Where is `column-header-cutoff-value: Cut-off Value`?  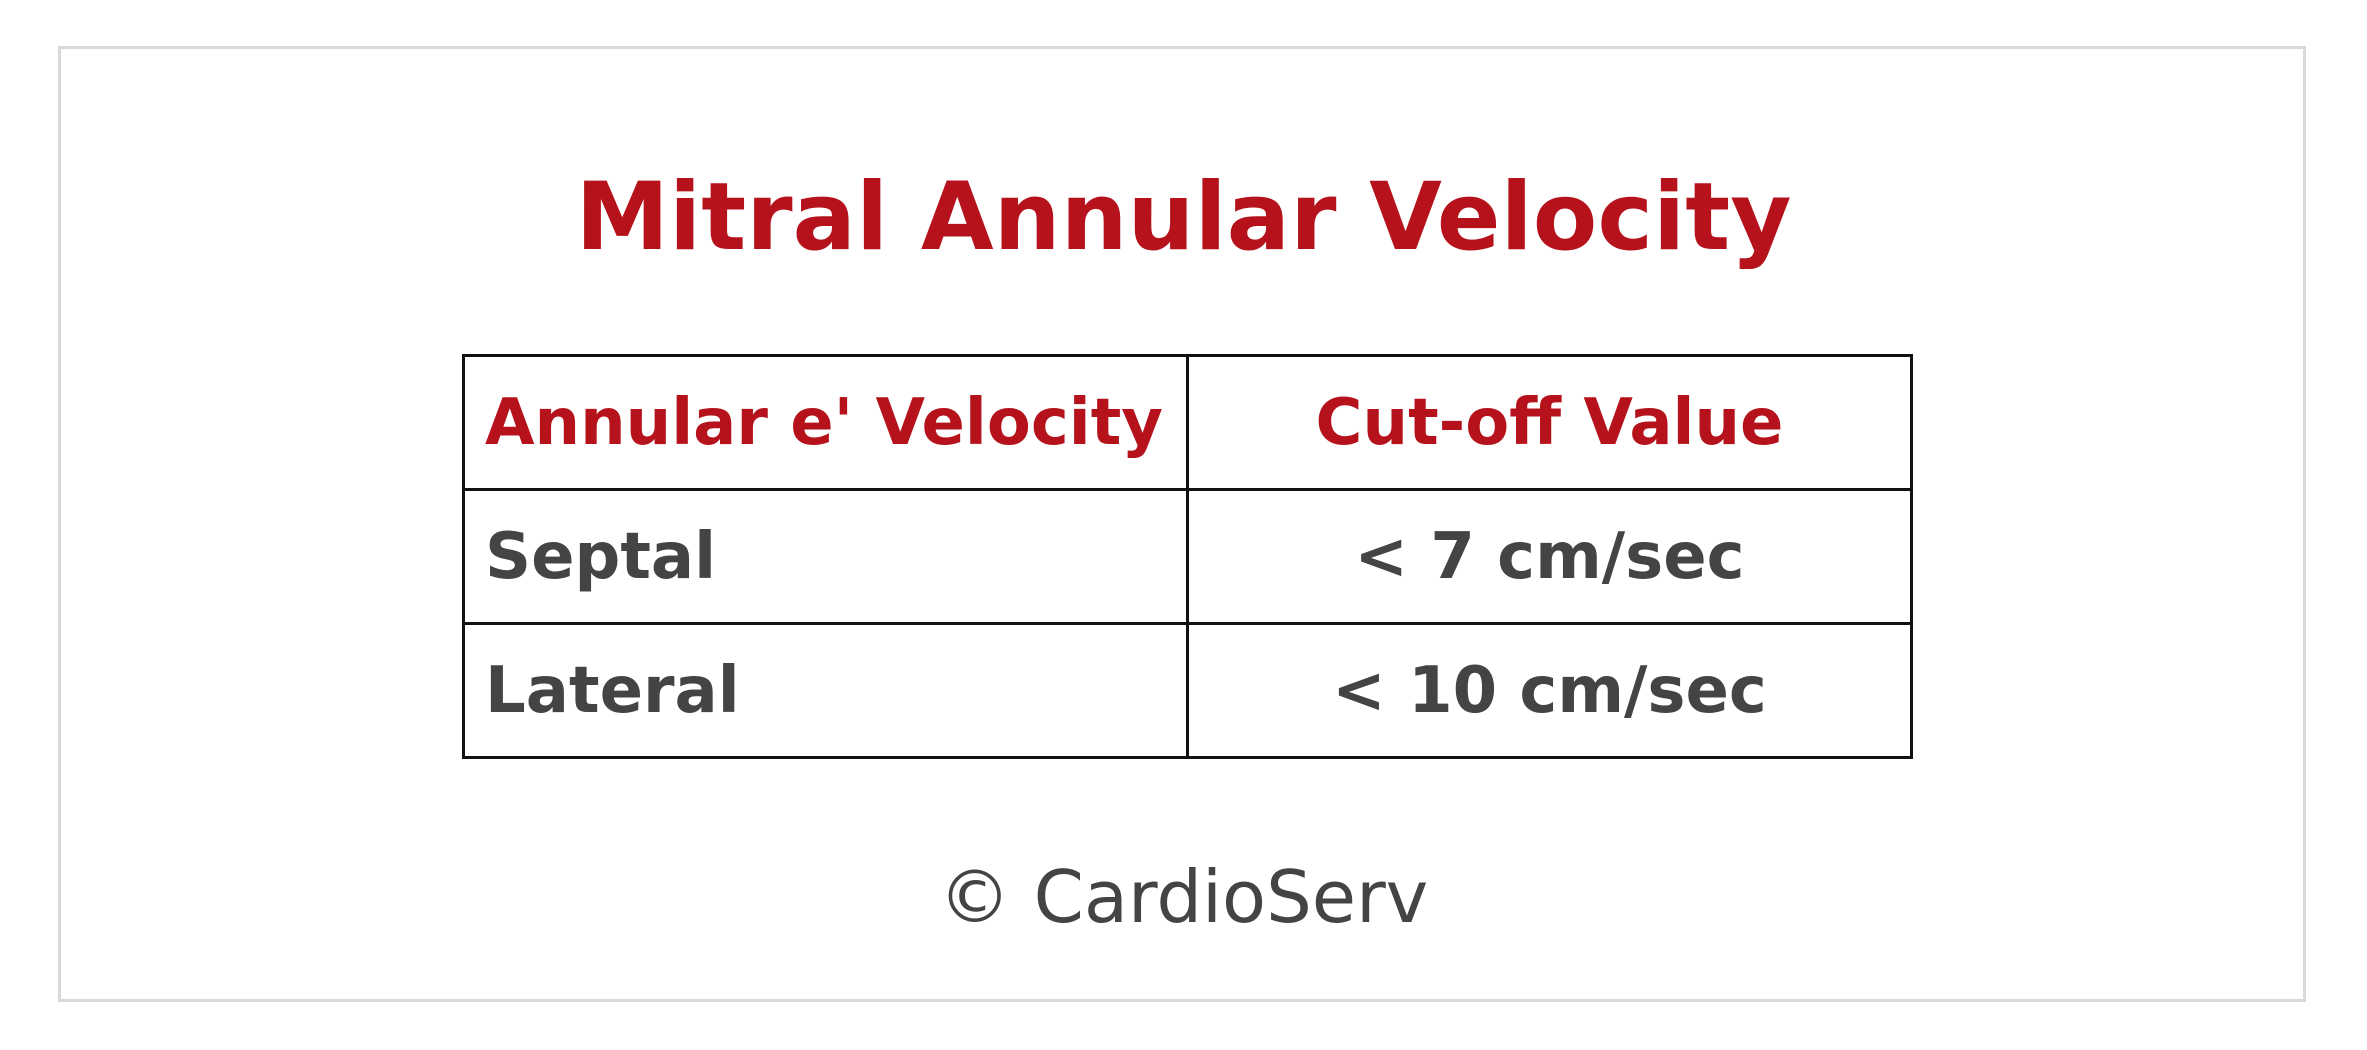
column-header-cutoff-value: Cut-off Value is located at coordinates (1549, 422).